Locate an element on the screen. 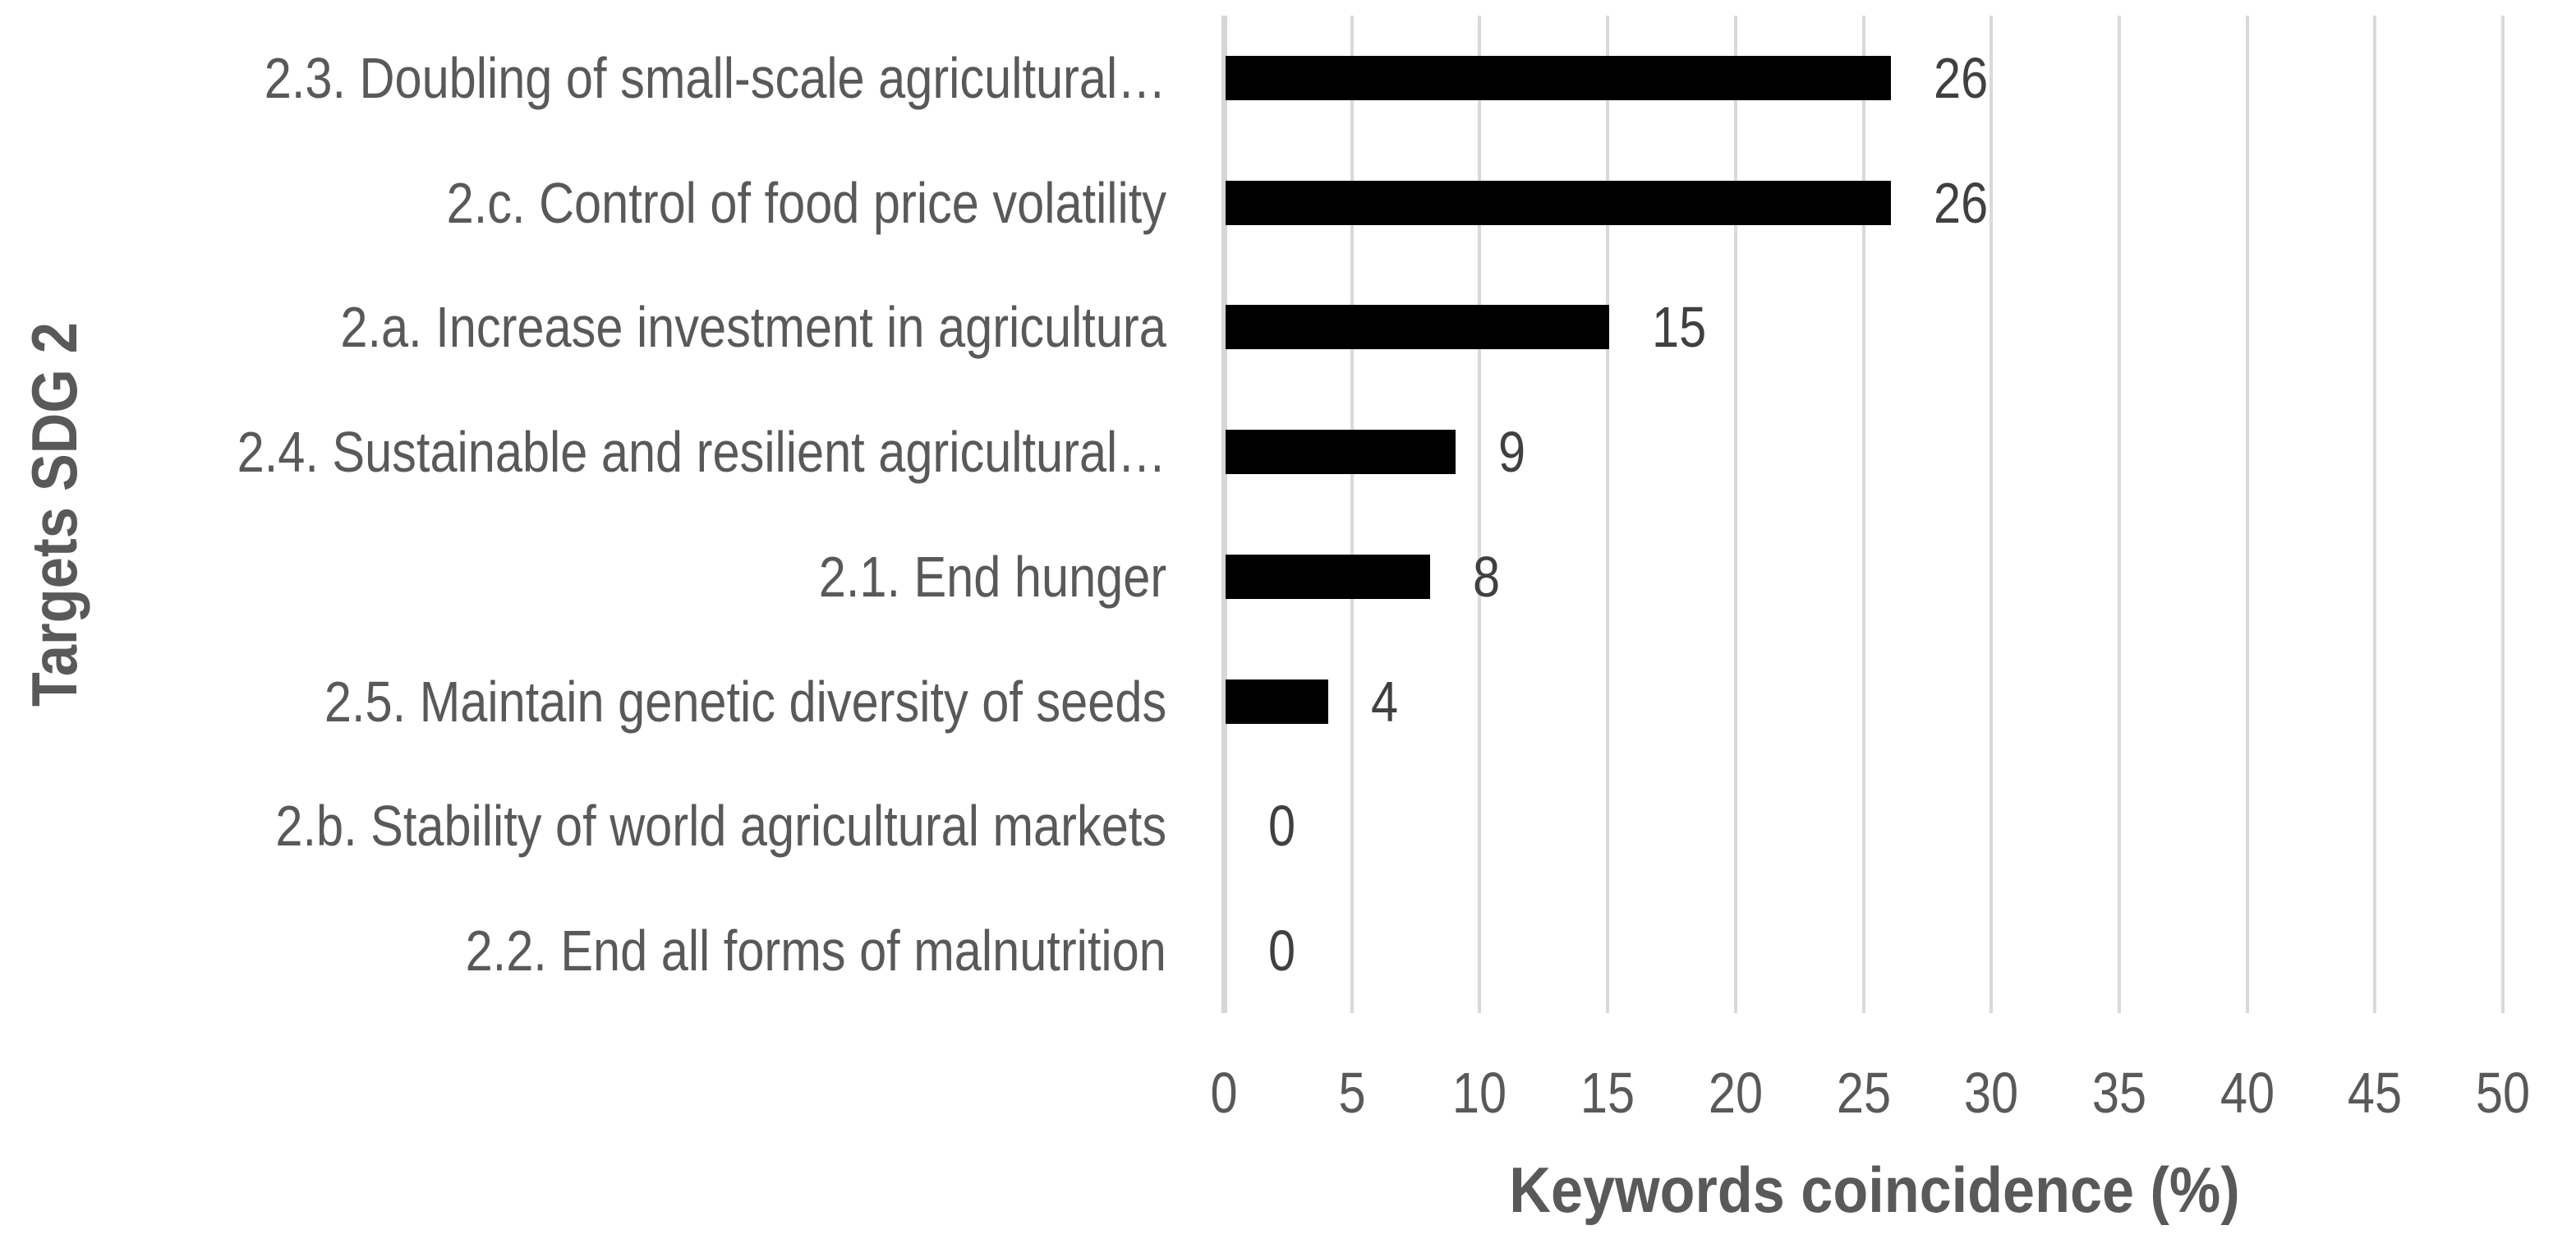 The width and height of the screenshot is (2576, 1253). x-tick-label: 20 is located at coordinates (1736, 1093).